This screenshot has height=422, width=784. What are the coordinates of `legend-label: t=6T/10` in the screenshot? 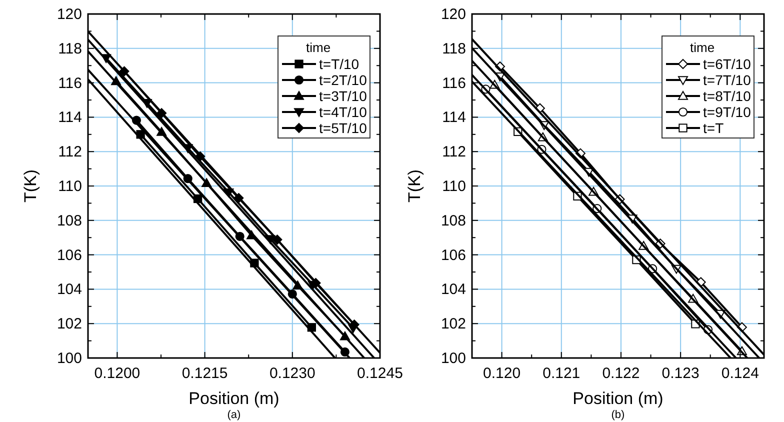 It's located at (727, 64).